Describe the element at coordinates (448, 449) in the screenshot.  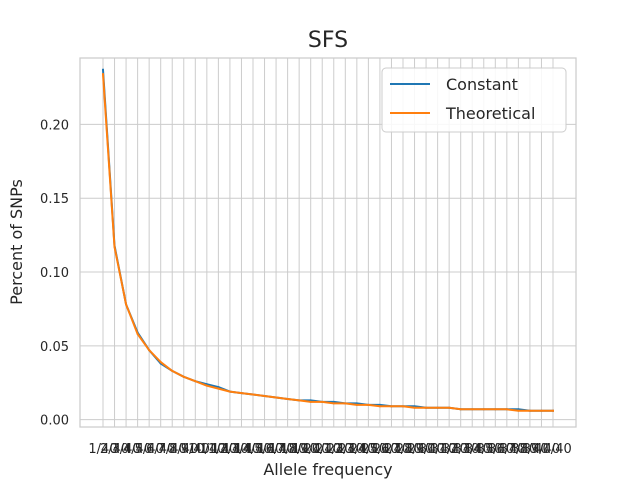
I see `x-tick-label: 31/40` at that location.